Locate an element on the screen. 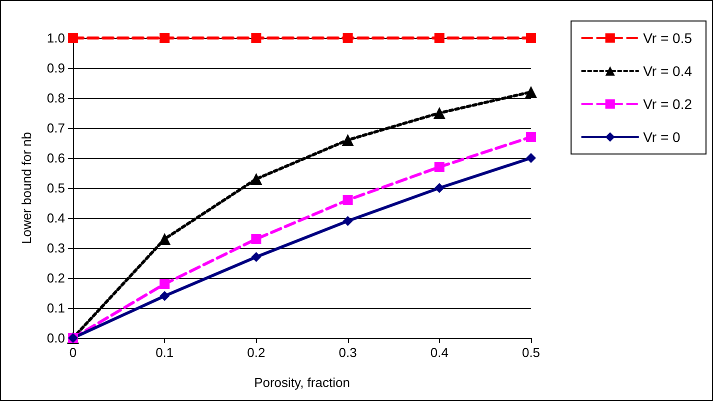  y-tick-label: 0.4 is located at coordinates (55, 218).